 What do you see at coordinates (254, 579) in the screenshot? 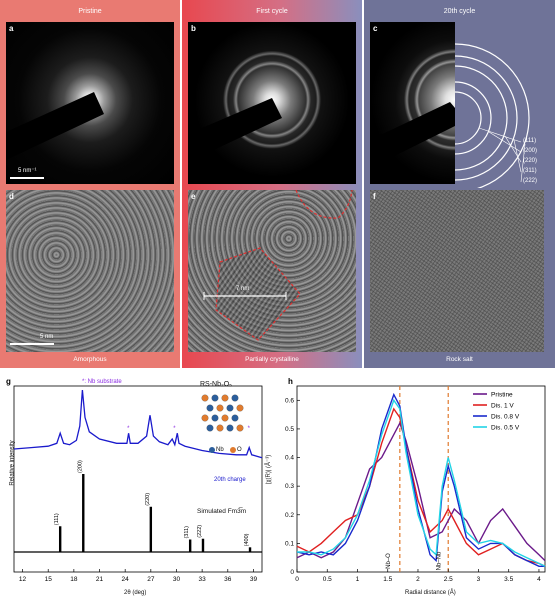
I see `x-tick-label: 39` at bounding box center [254, 579].